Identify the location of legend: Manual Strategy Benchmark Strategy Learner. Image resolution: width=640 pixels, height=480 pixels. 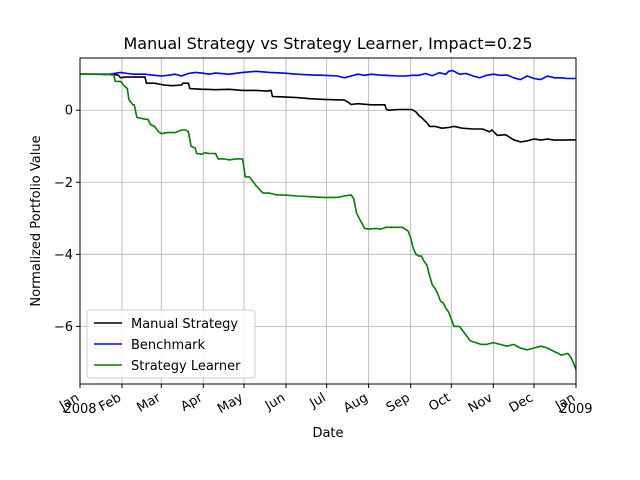
(171, 344).